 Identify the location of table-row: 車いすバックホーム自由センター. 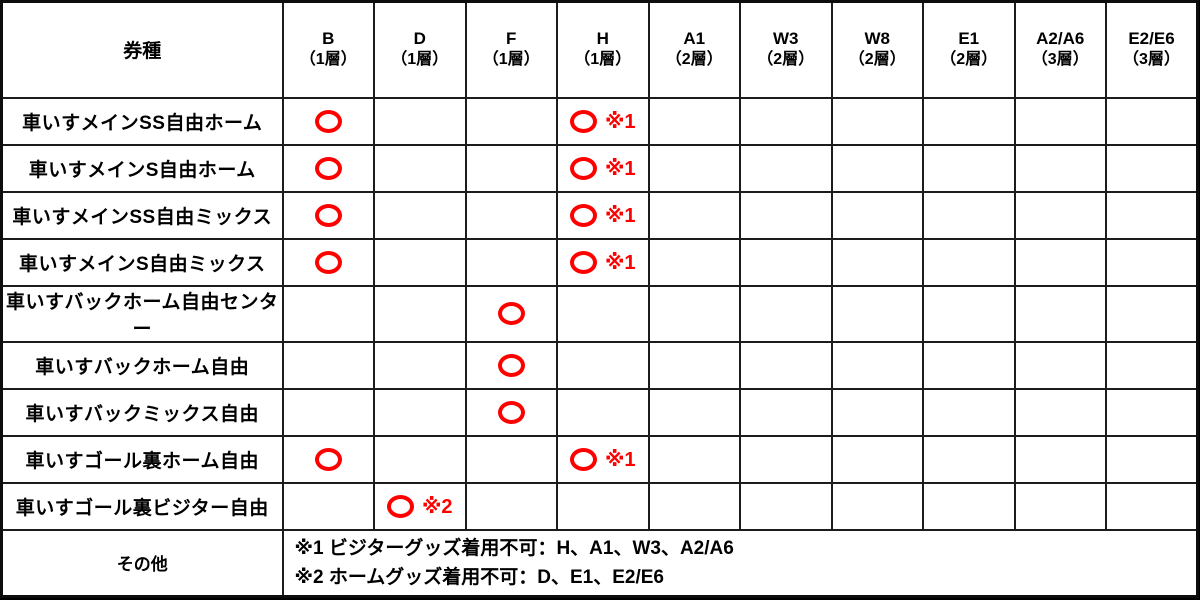
(599, 313).